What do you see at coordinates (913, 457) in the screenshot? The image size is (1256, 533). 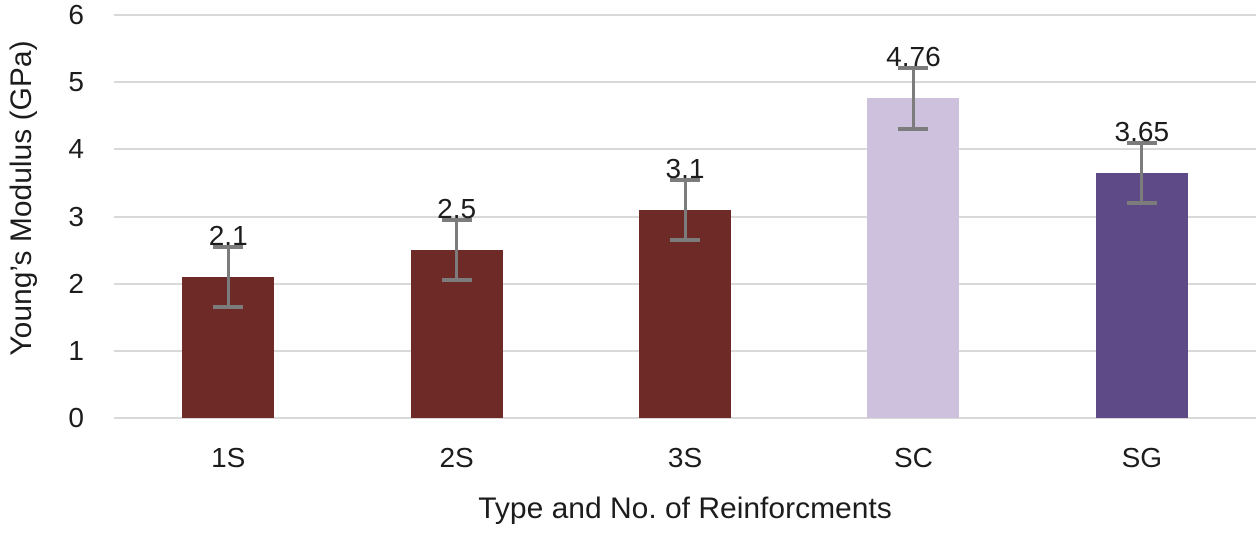 I see `x-axis-tick-label: SC` at bounding box center [913, 457].